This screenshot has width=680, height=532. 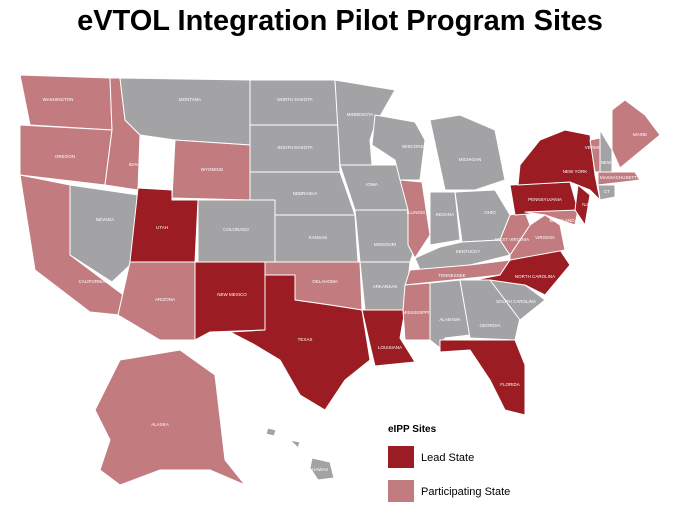 I want to click on state-label: ALABAMA, so click(x=449, y=319).